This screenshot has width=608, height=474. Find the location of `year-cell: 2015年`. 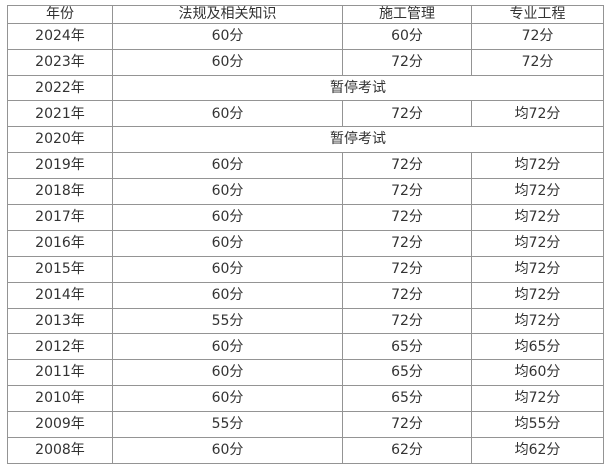

year-cell: 2015年 is located at coordinates (60, 269).